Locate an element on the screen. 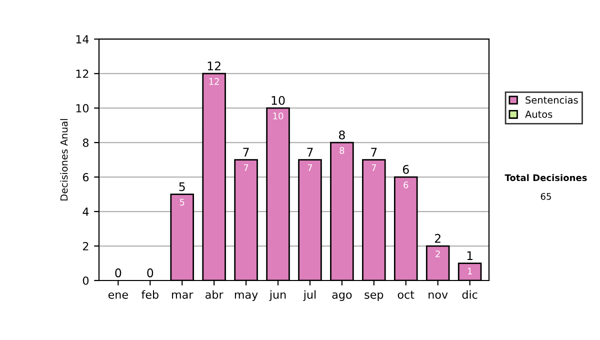 The width and height of the screenshot is (600, 340). x-tick-label: ago is located at coordinates (342, 296).